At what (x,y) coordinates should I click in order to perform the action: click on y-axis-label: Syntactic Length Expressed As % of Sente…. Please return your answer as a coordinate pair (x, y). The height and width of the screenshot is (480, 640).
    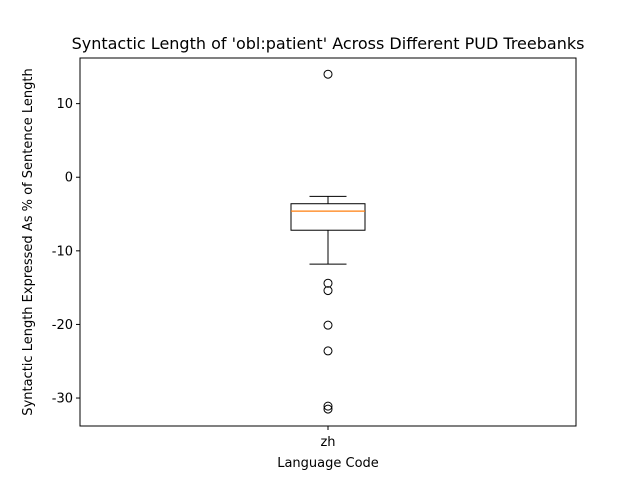
    Looking at the image, I should click on (28, 241).